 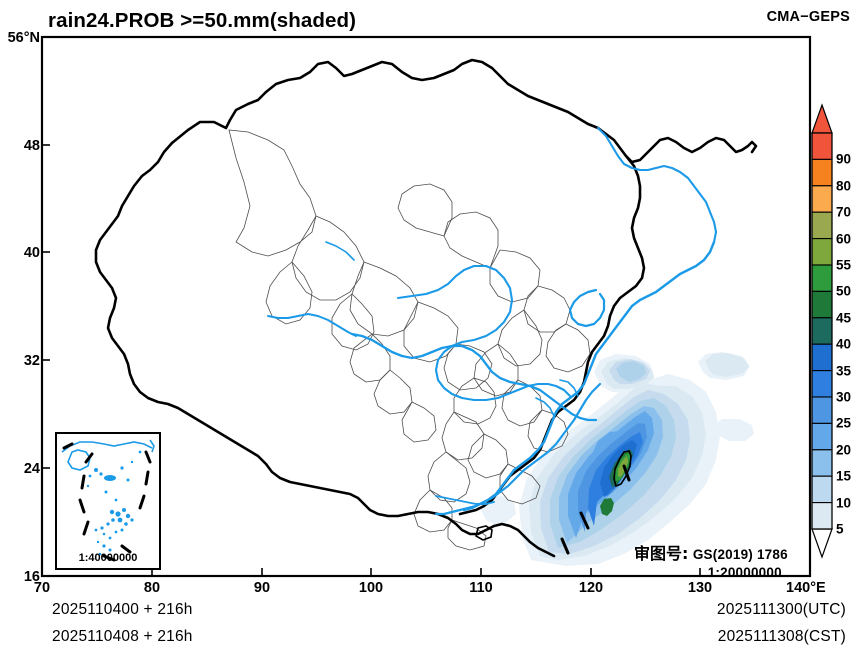 I want to click on colorbar-tick-15: 15, so click(x=844, y=476).